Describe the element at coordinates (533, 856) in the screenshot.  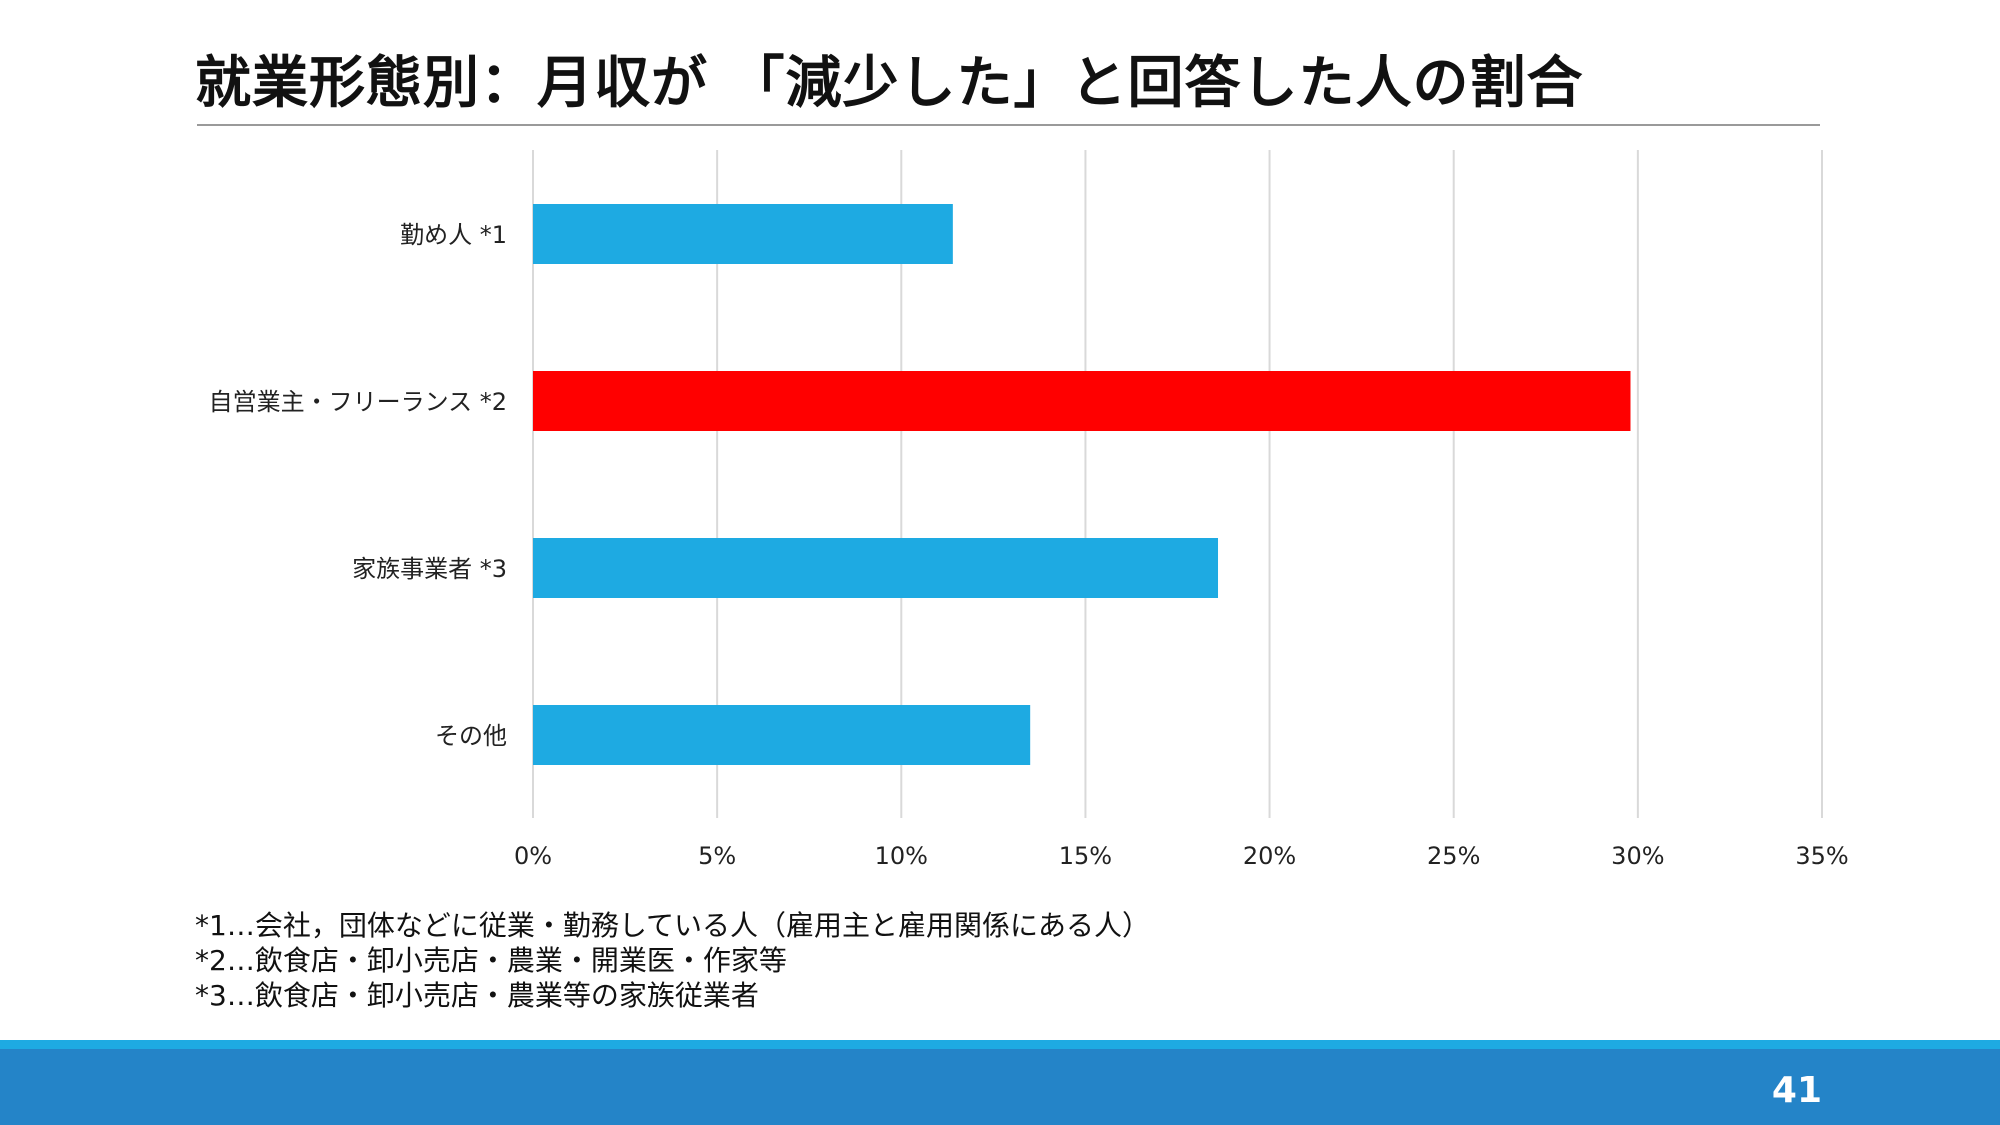
I see `x-tick-label: 0%` at that location.